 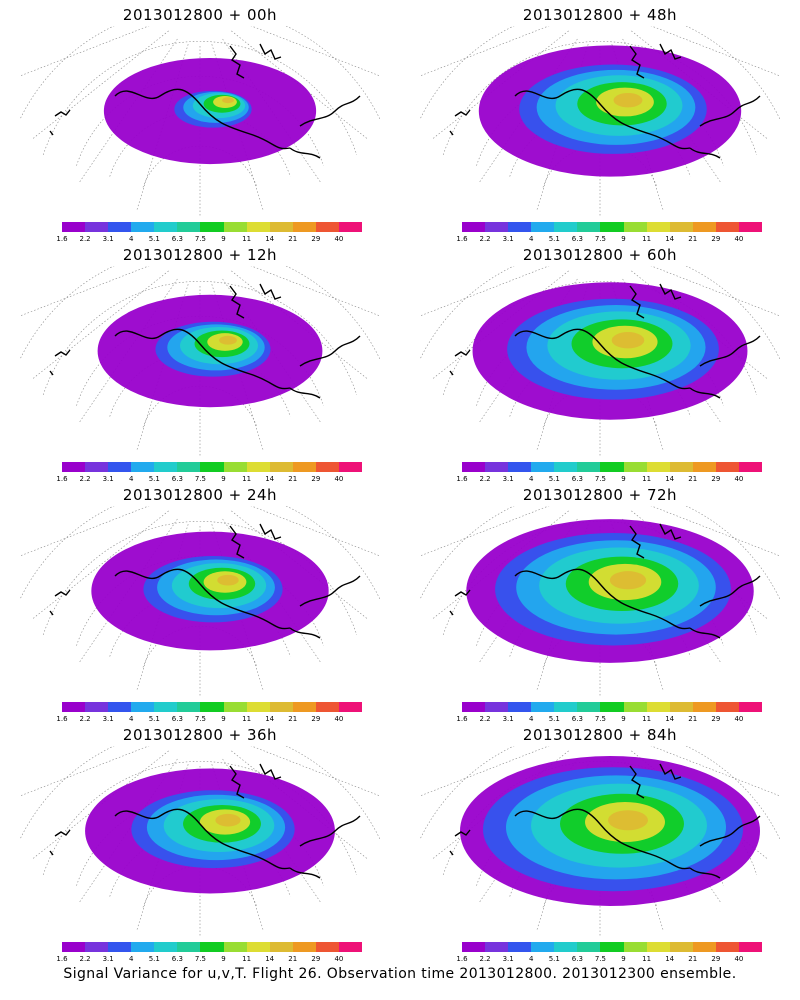 I want to click on panel-title: 2013012800 + 36h, so click(x=200, y=735).